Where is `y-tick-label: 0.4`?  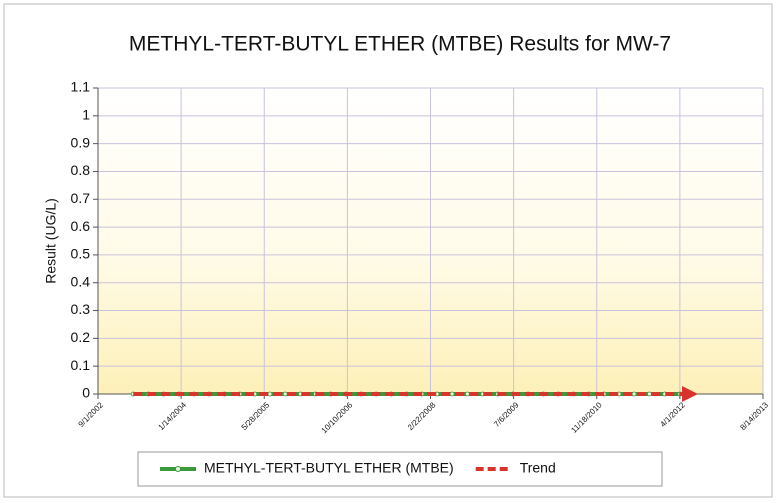 y-tick-label: 0.4 is located at coordinates (81, 281).